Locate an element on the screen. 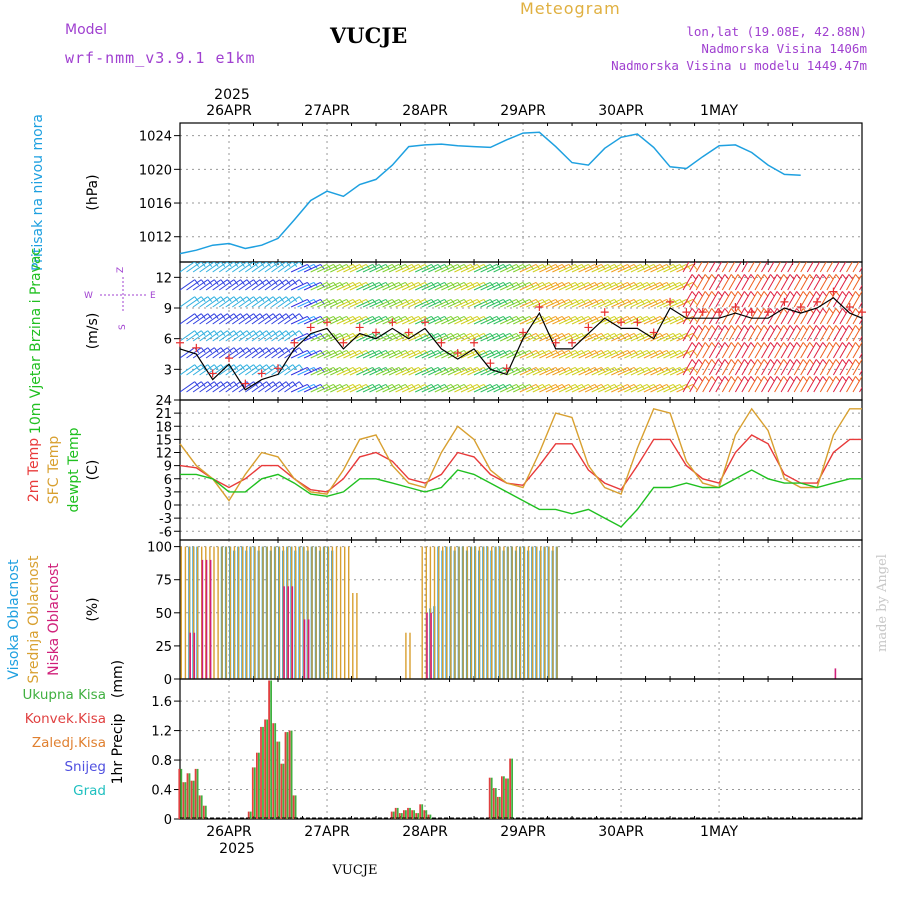 Image resolution: width=900 pixels, height=900 pixels. y-tick-label: 1.6 is located at coordinates (161, 702).